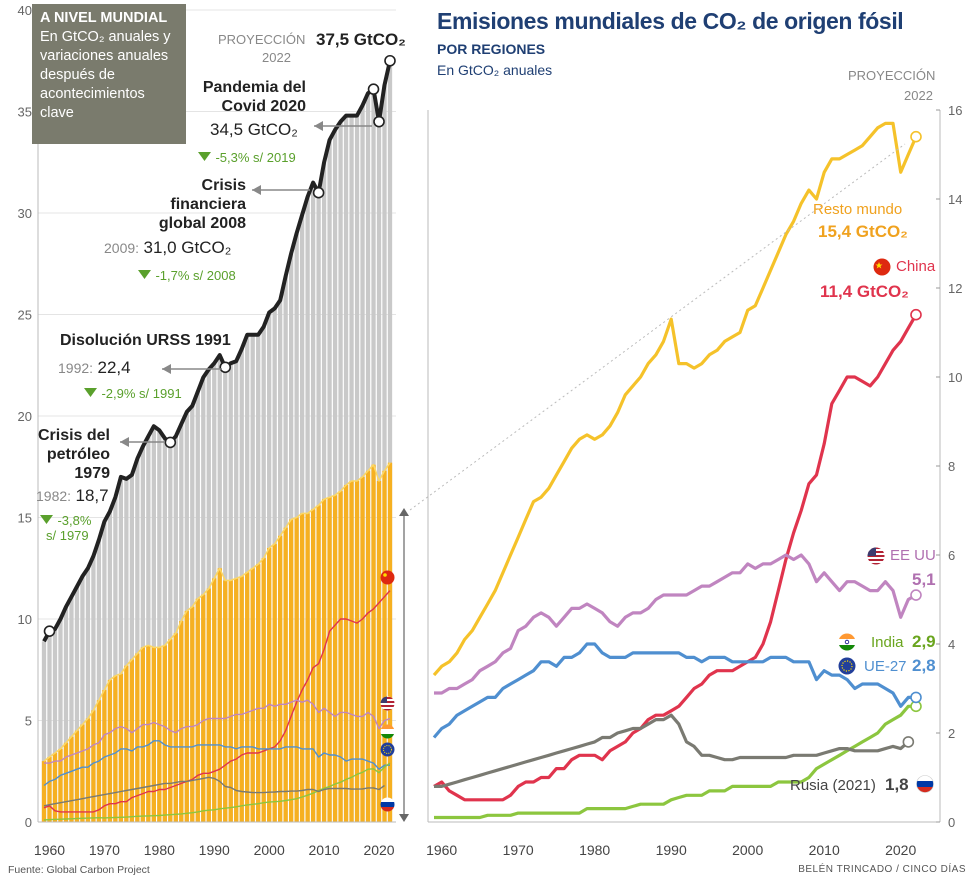  What do you see at coordinates (25, 10) in the screenshot?
I see `left-y-tick-label: 40` at bounding box center [25, 10].